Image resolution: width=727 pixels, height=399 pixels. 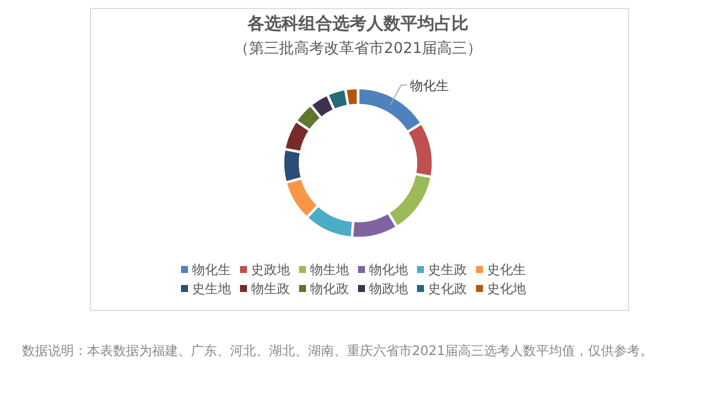 I want to click on legend-label: 史化地, so click(x=506, y=289).